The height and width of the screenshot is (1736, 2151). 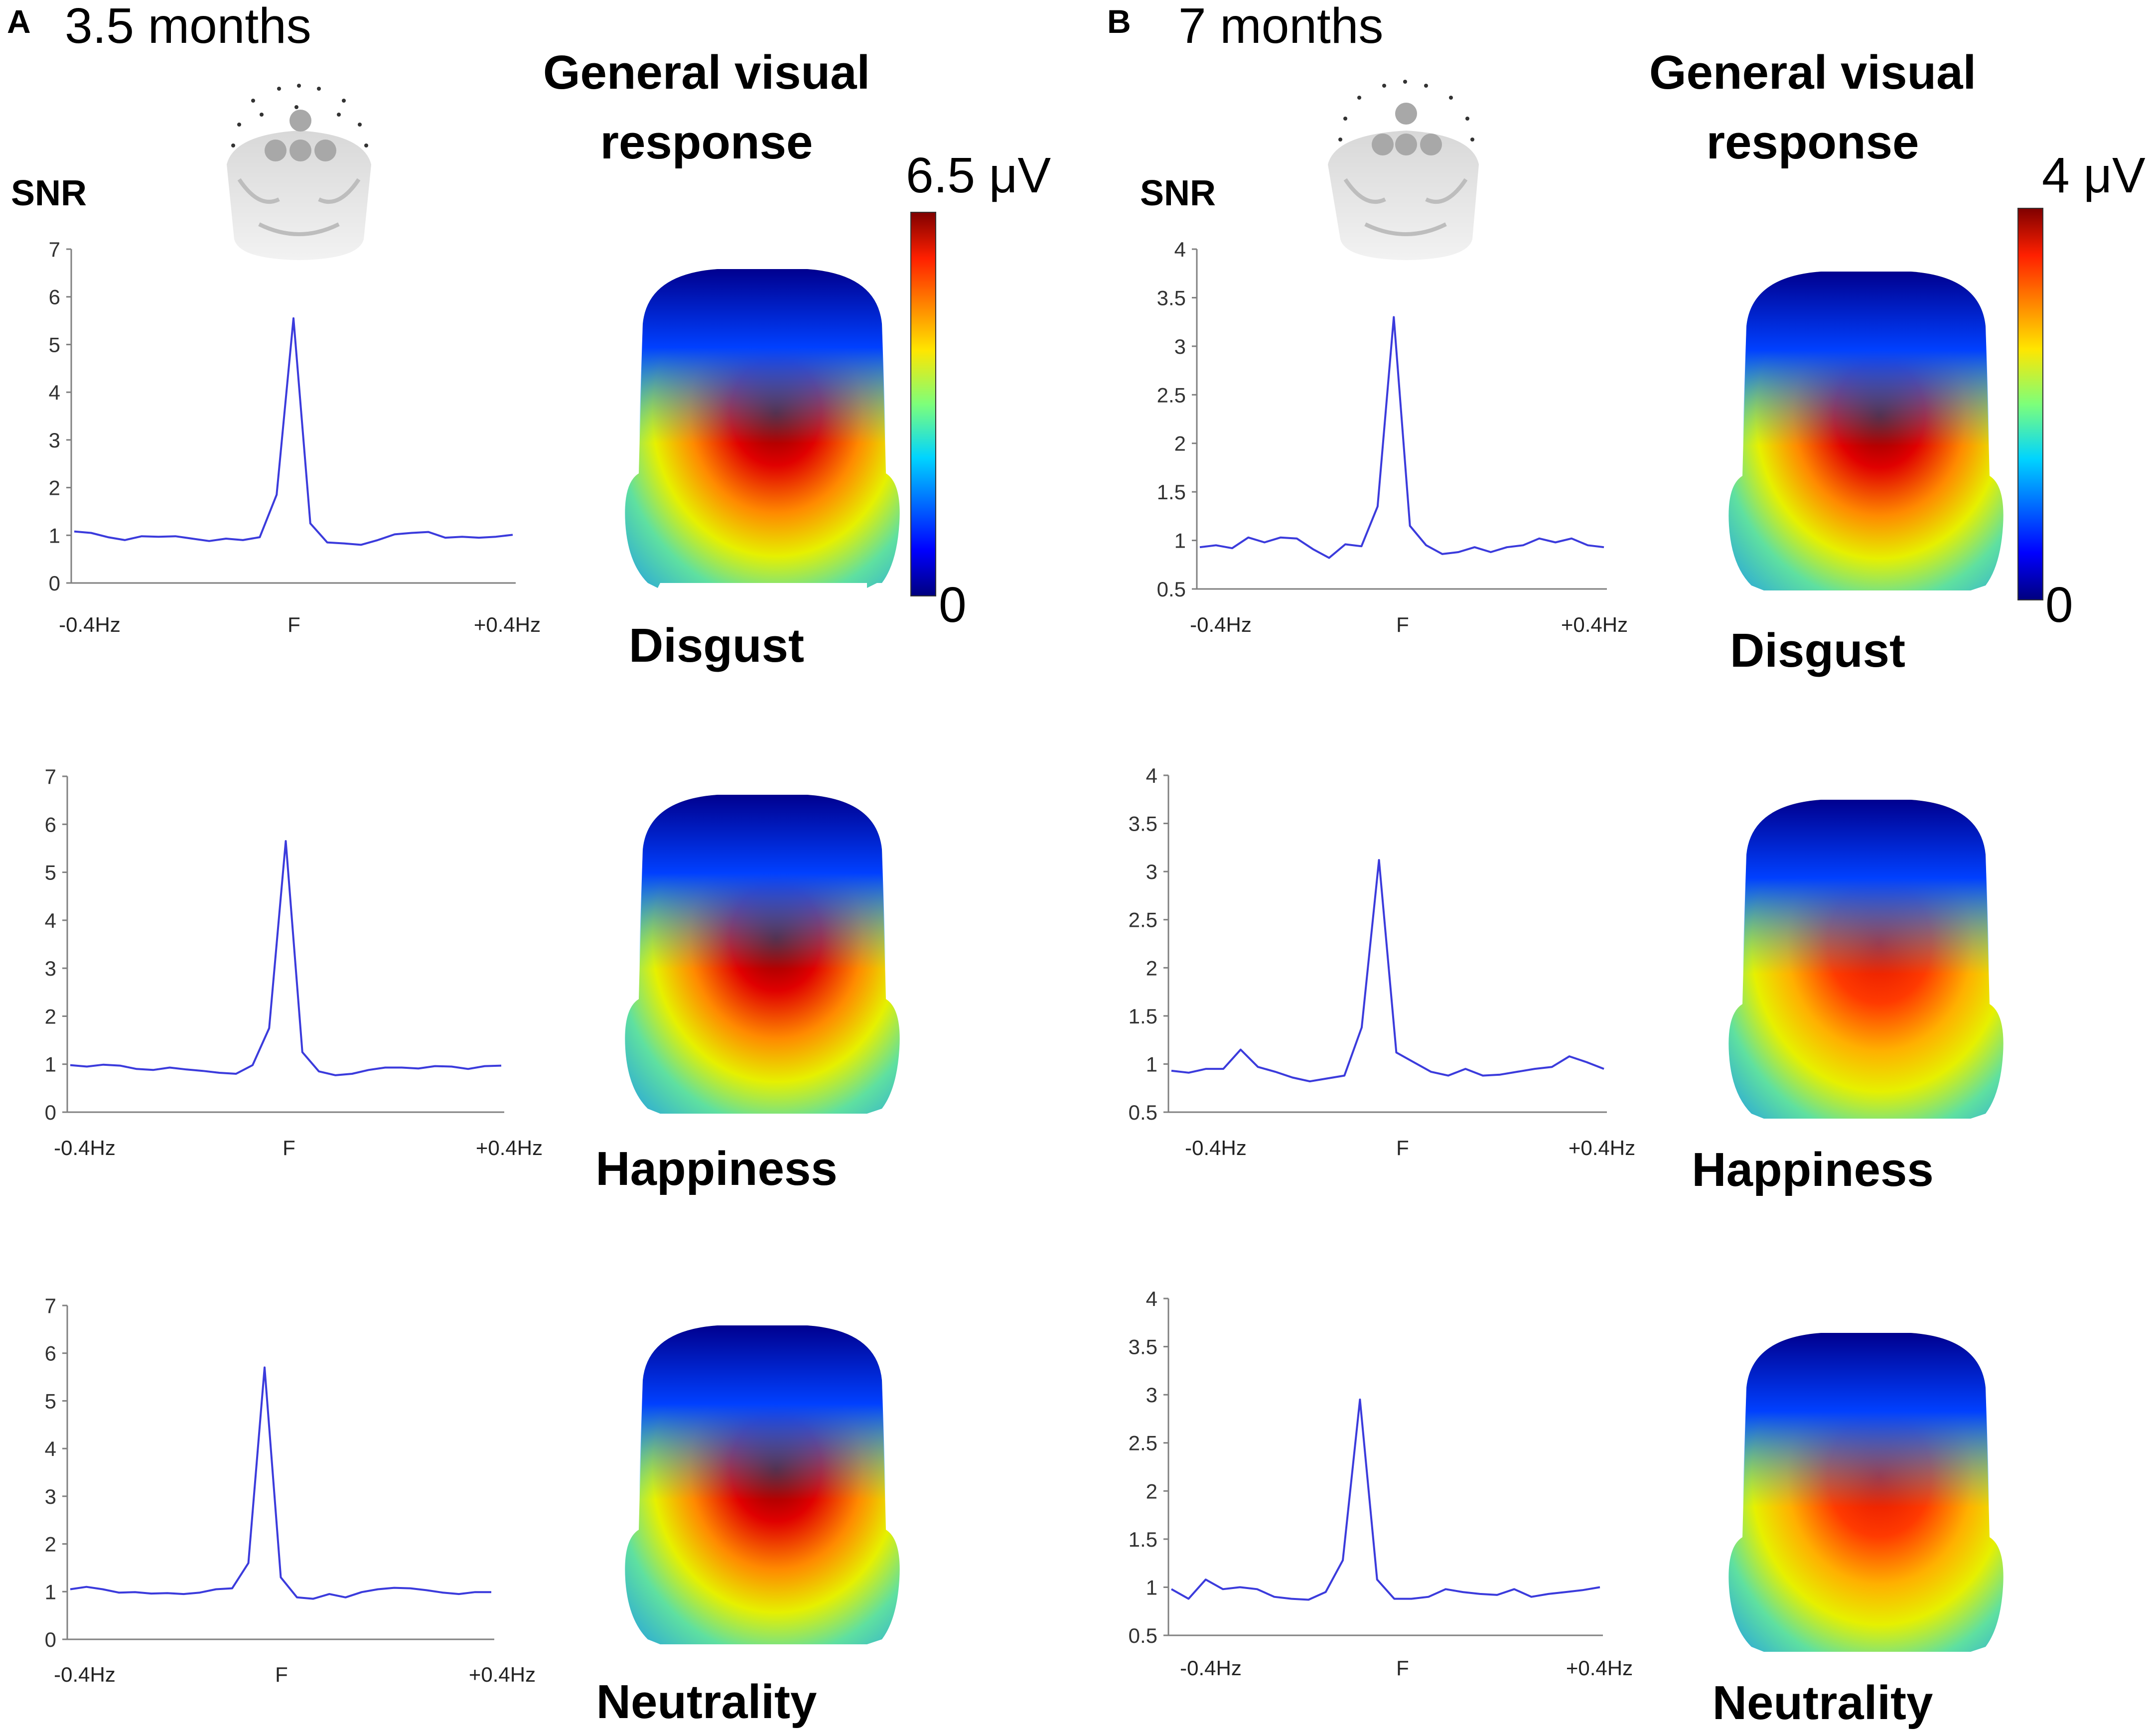 What do you see at coordinates (19, 21) in the screenshot?
I see `panel-letter: A` at bounding box center [19, 21].